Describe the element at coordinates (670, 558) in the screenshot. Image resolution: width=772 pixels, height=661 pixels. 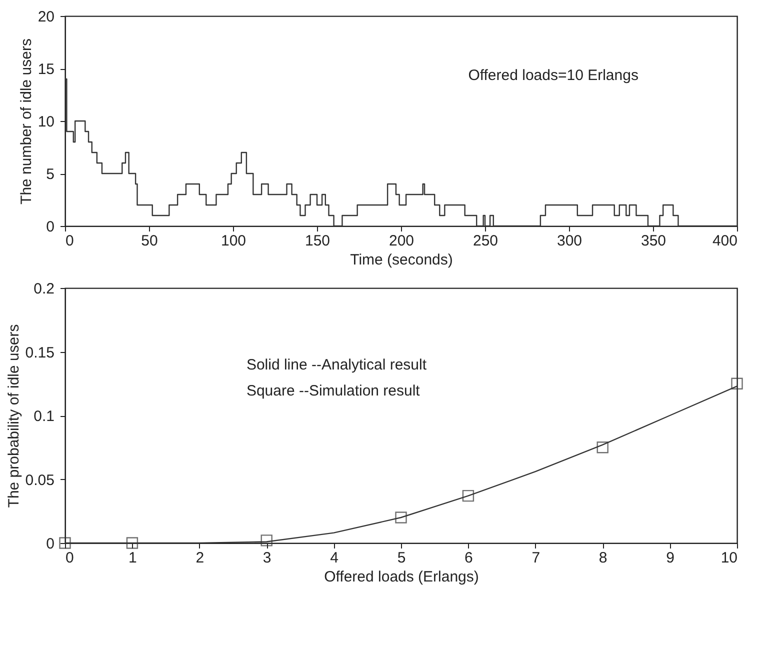
I see `x-tick-label: 9` at that location.